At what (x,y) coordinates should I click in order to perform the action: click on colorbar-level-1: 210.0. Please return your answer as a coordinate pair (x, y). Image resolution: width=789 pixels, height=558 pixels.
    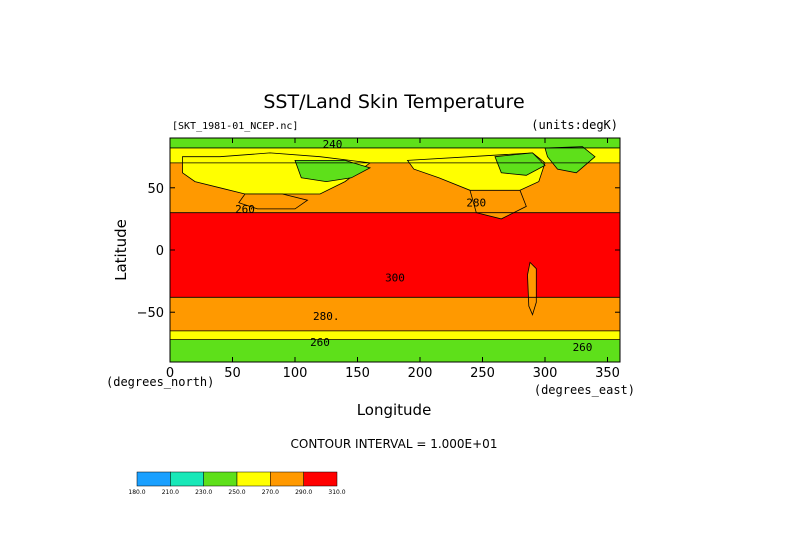
    Looking at the image, I should click on (170, 492).